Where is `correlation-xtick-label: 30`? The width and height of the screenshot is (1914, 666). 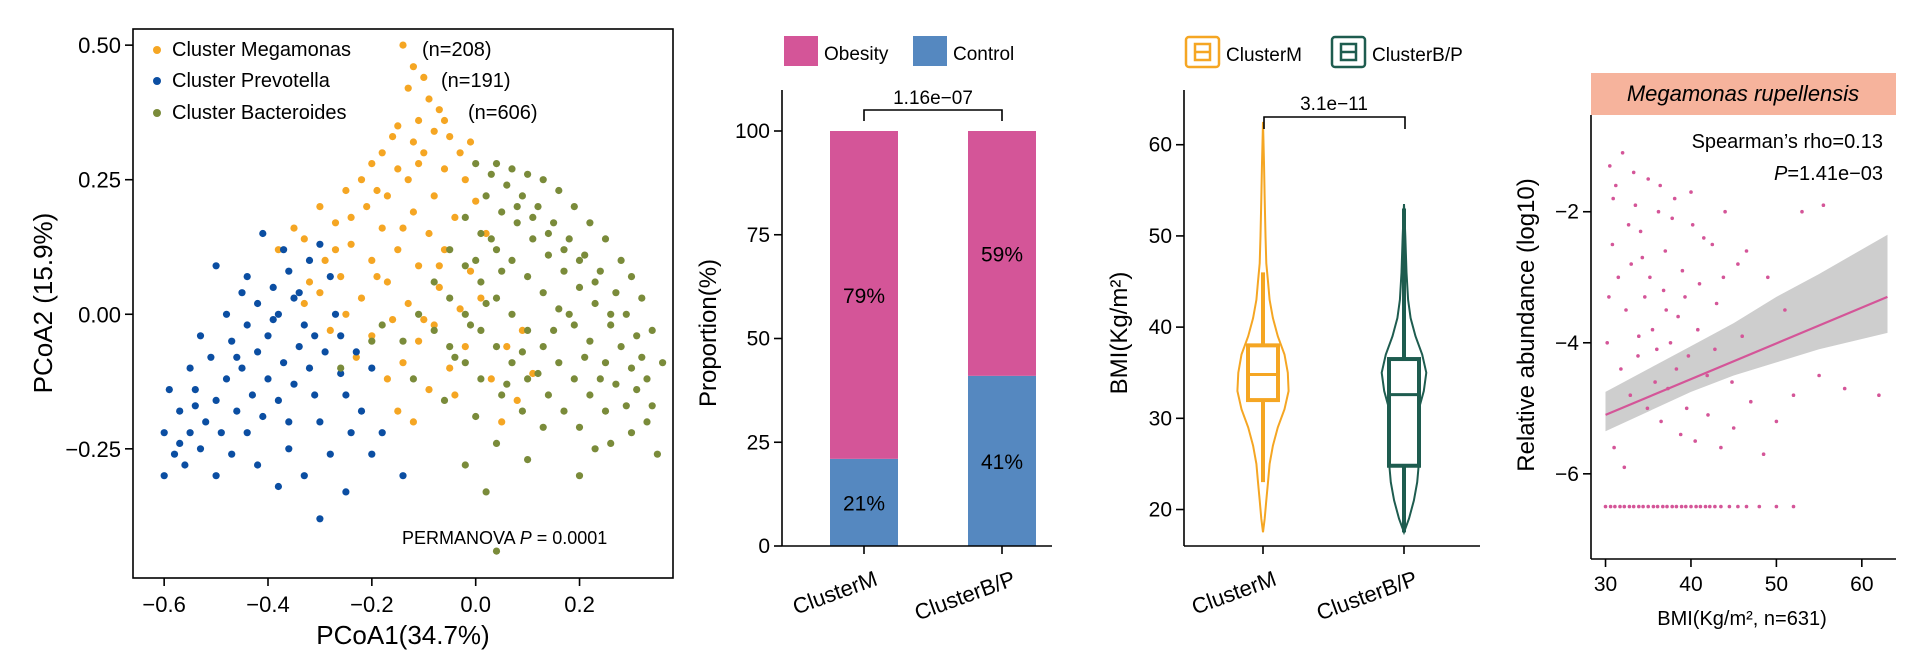
correlation-xtick-label: 30 is located at coordinates (1605, 584).